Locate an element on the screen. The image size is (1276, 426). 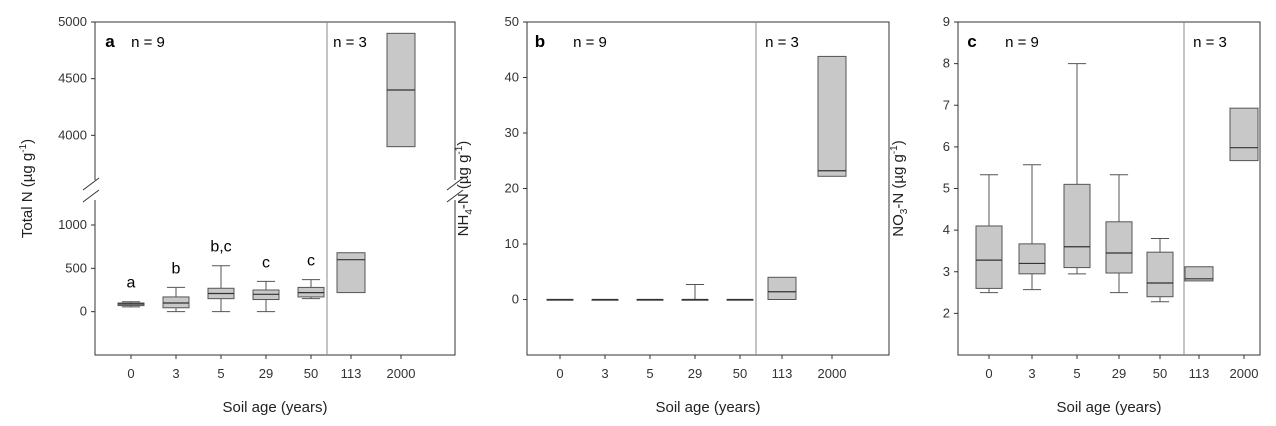
y-tick-label: 10 is located at coordinates (512, 243).